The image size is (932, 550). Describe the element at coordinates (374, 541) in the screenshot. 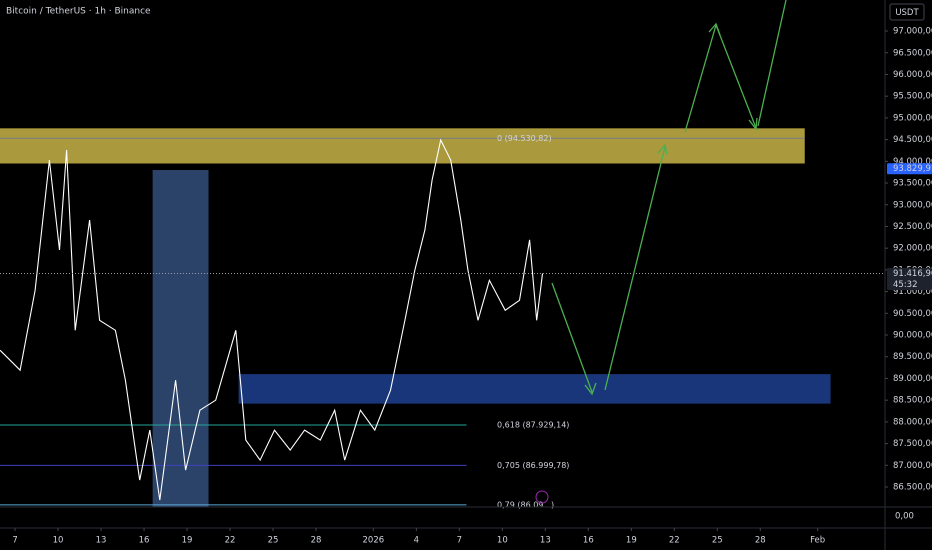

I see `x-tick-label: 2026` at that location.